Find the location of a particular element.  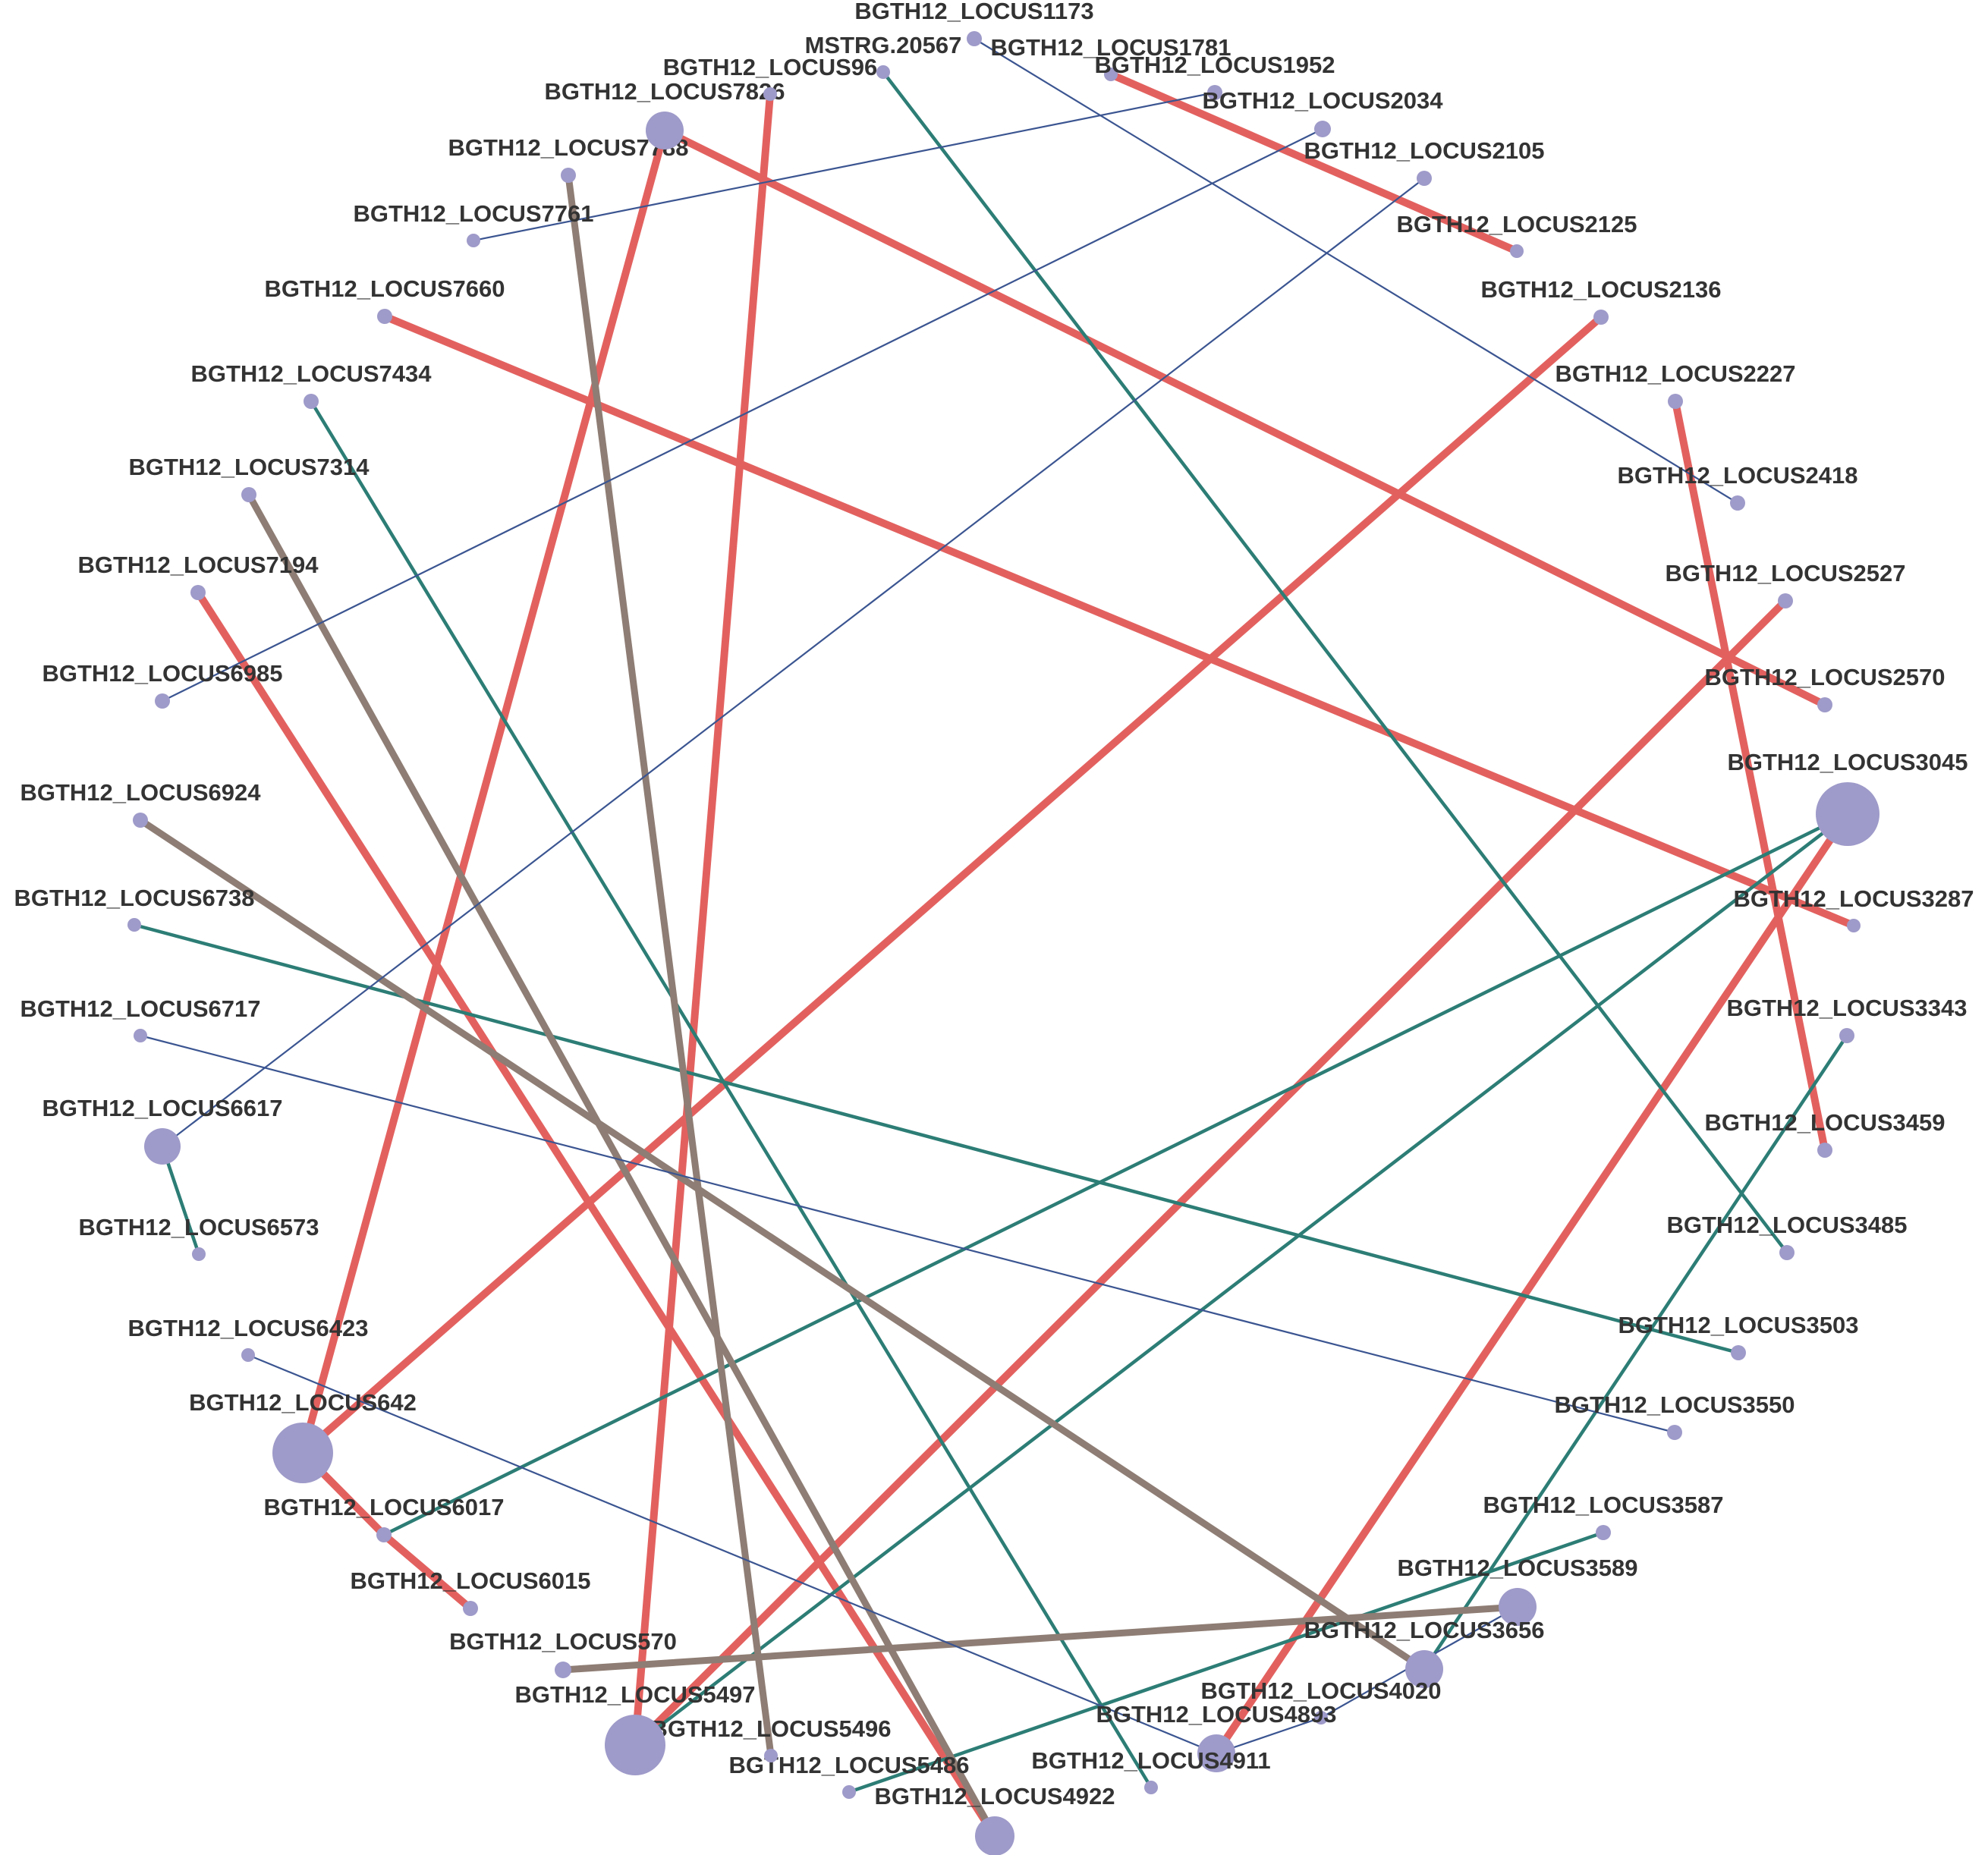

svg-text: BGTH12_LOCUS3343 is located at coordinates (1846, 1008).